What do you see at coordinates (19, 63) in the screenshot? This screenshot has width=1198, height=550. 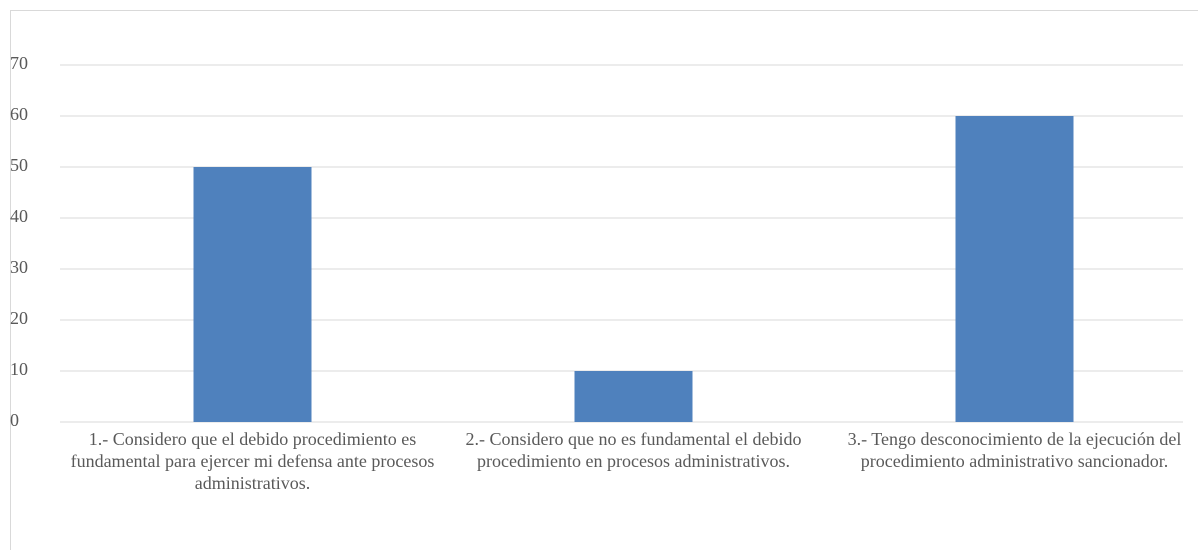 I see `y-tick-label: 70` at bounding box center [19, 63].